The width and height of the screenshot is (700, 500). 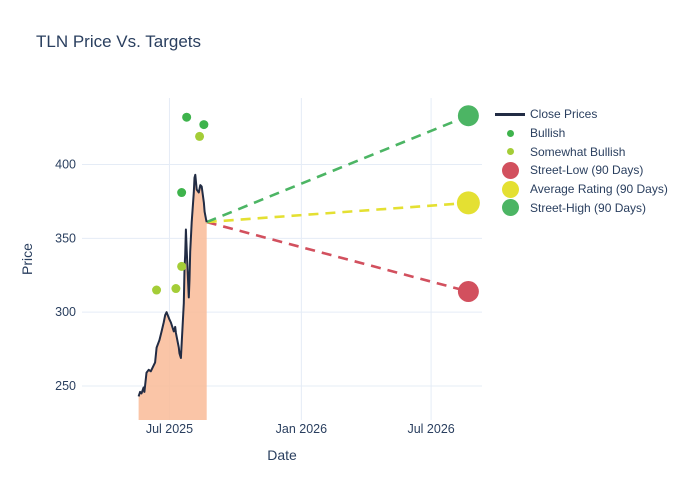 What do you see at coordinates (510, 114) in the screenshot?
I see `close-prices-line-swatch` at bounding box center [510, 114].